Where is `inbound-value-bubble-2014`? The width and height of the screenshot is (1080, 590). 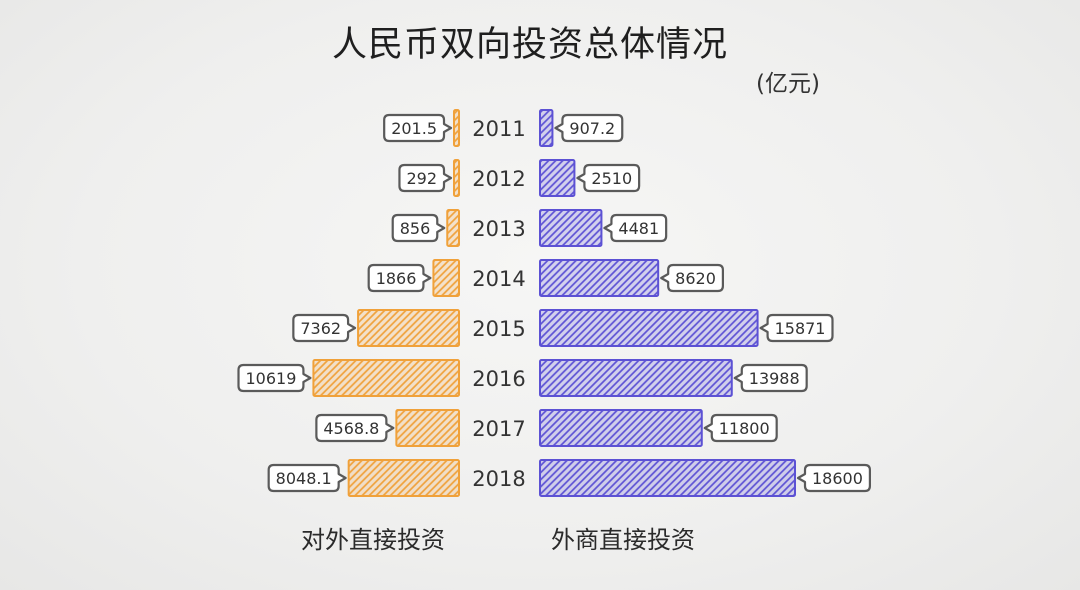
inbound-value-bubble-2014 is located at coordinates (692, 278).